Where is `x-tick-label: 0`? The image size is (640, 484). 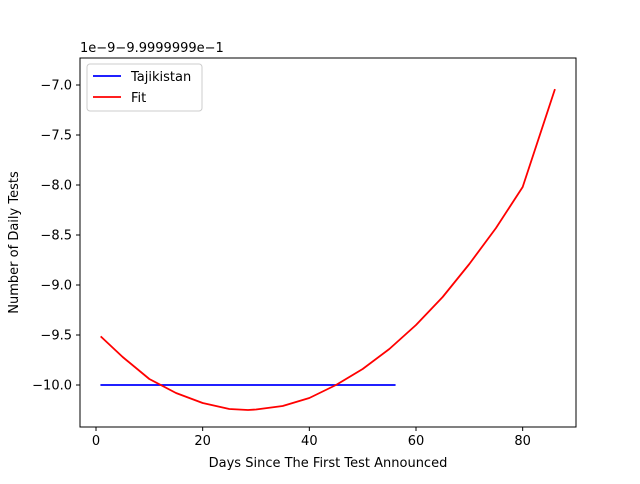
x-tick-label: 0 is located at coordinates (96, 441).